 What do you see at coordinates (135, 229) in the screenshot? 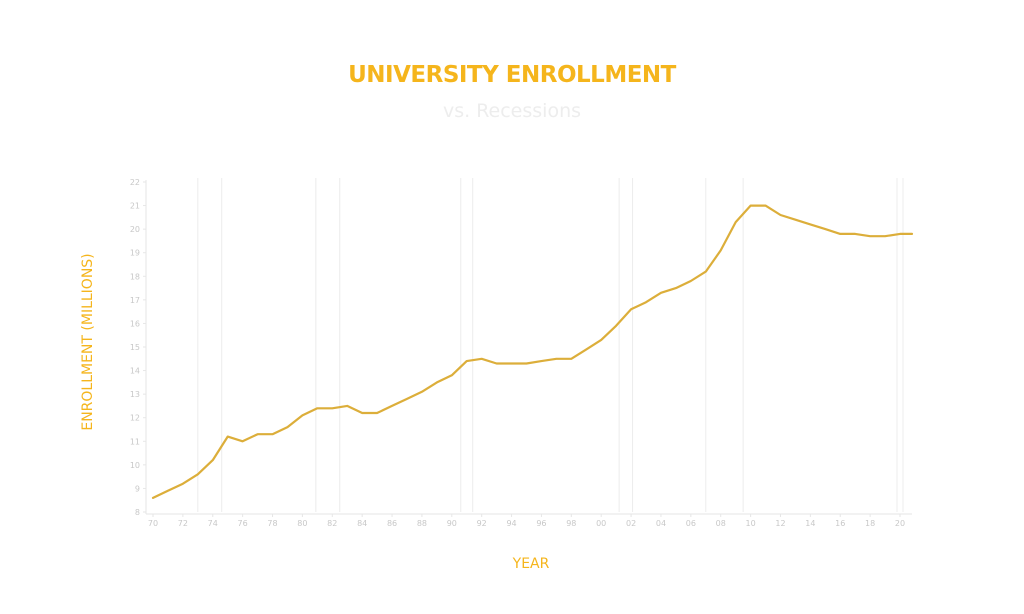
I see `y-tick-label: 20` at bounding box center [135, 229].